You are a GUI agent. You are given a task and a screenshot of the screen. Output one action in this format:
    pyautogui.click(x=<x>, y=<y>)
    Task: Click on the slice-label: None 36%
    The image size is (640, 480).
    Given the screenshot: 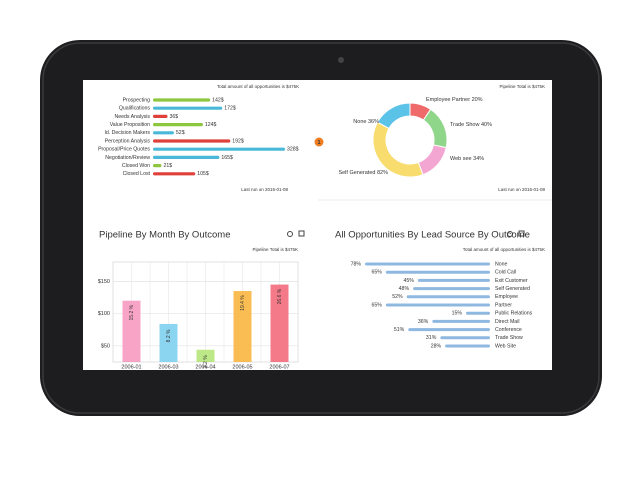 What is the action you would take?
    pyautogui.click(x=366, y=122)
    